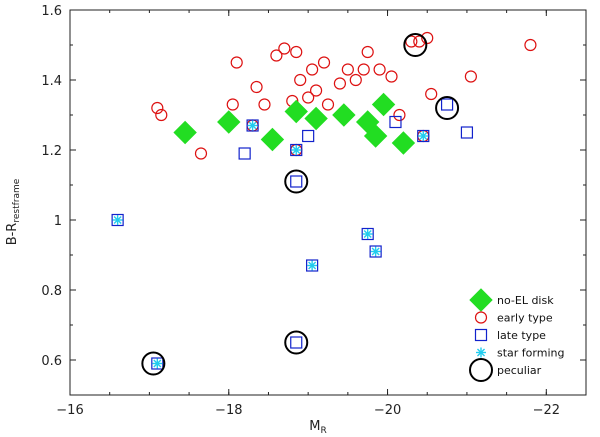  Describe the element at coordinates (13, 211) in the screenshot. I see `y-axis-title: B-Rrestframe` at that location.